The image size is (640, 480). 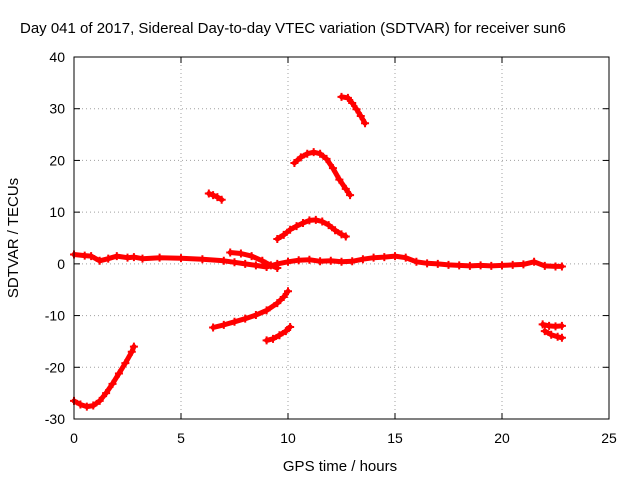 I want to click on series-tail-right-low, so click(x=553, y=334).